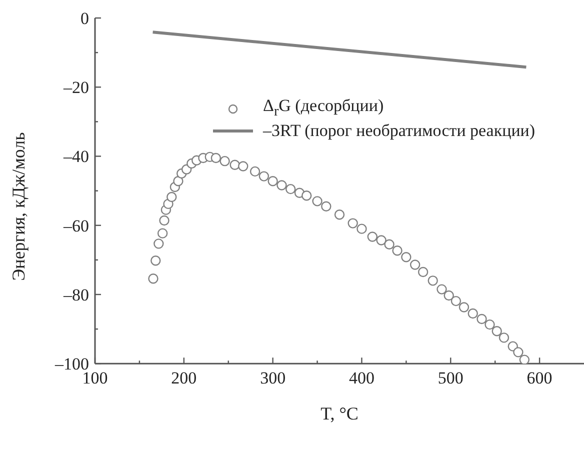  Describe the element at coordinates (539, 378) in the screenshot. I see `x-tick-label: 600` at that location.